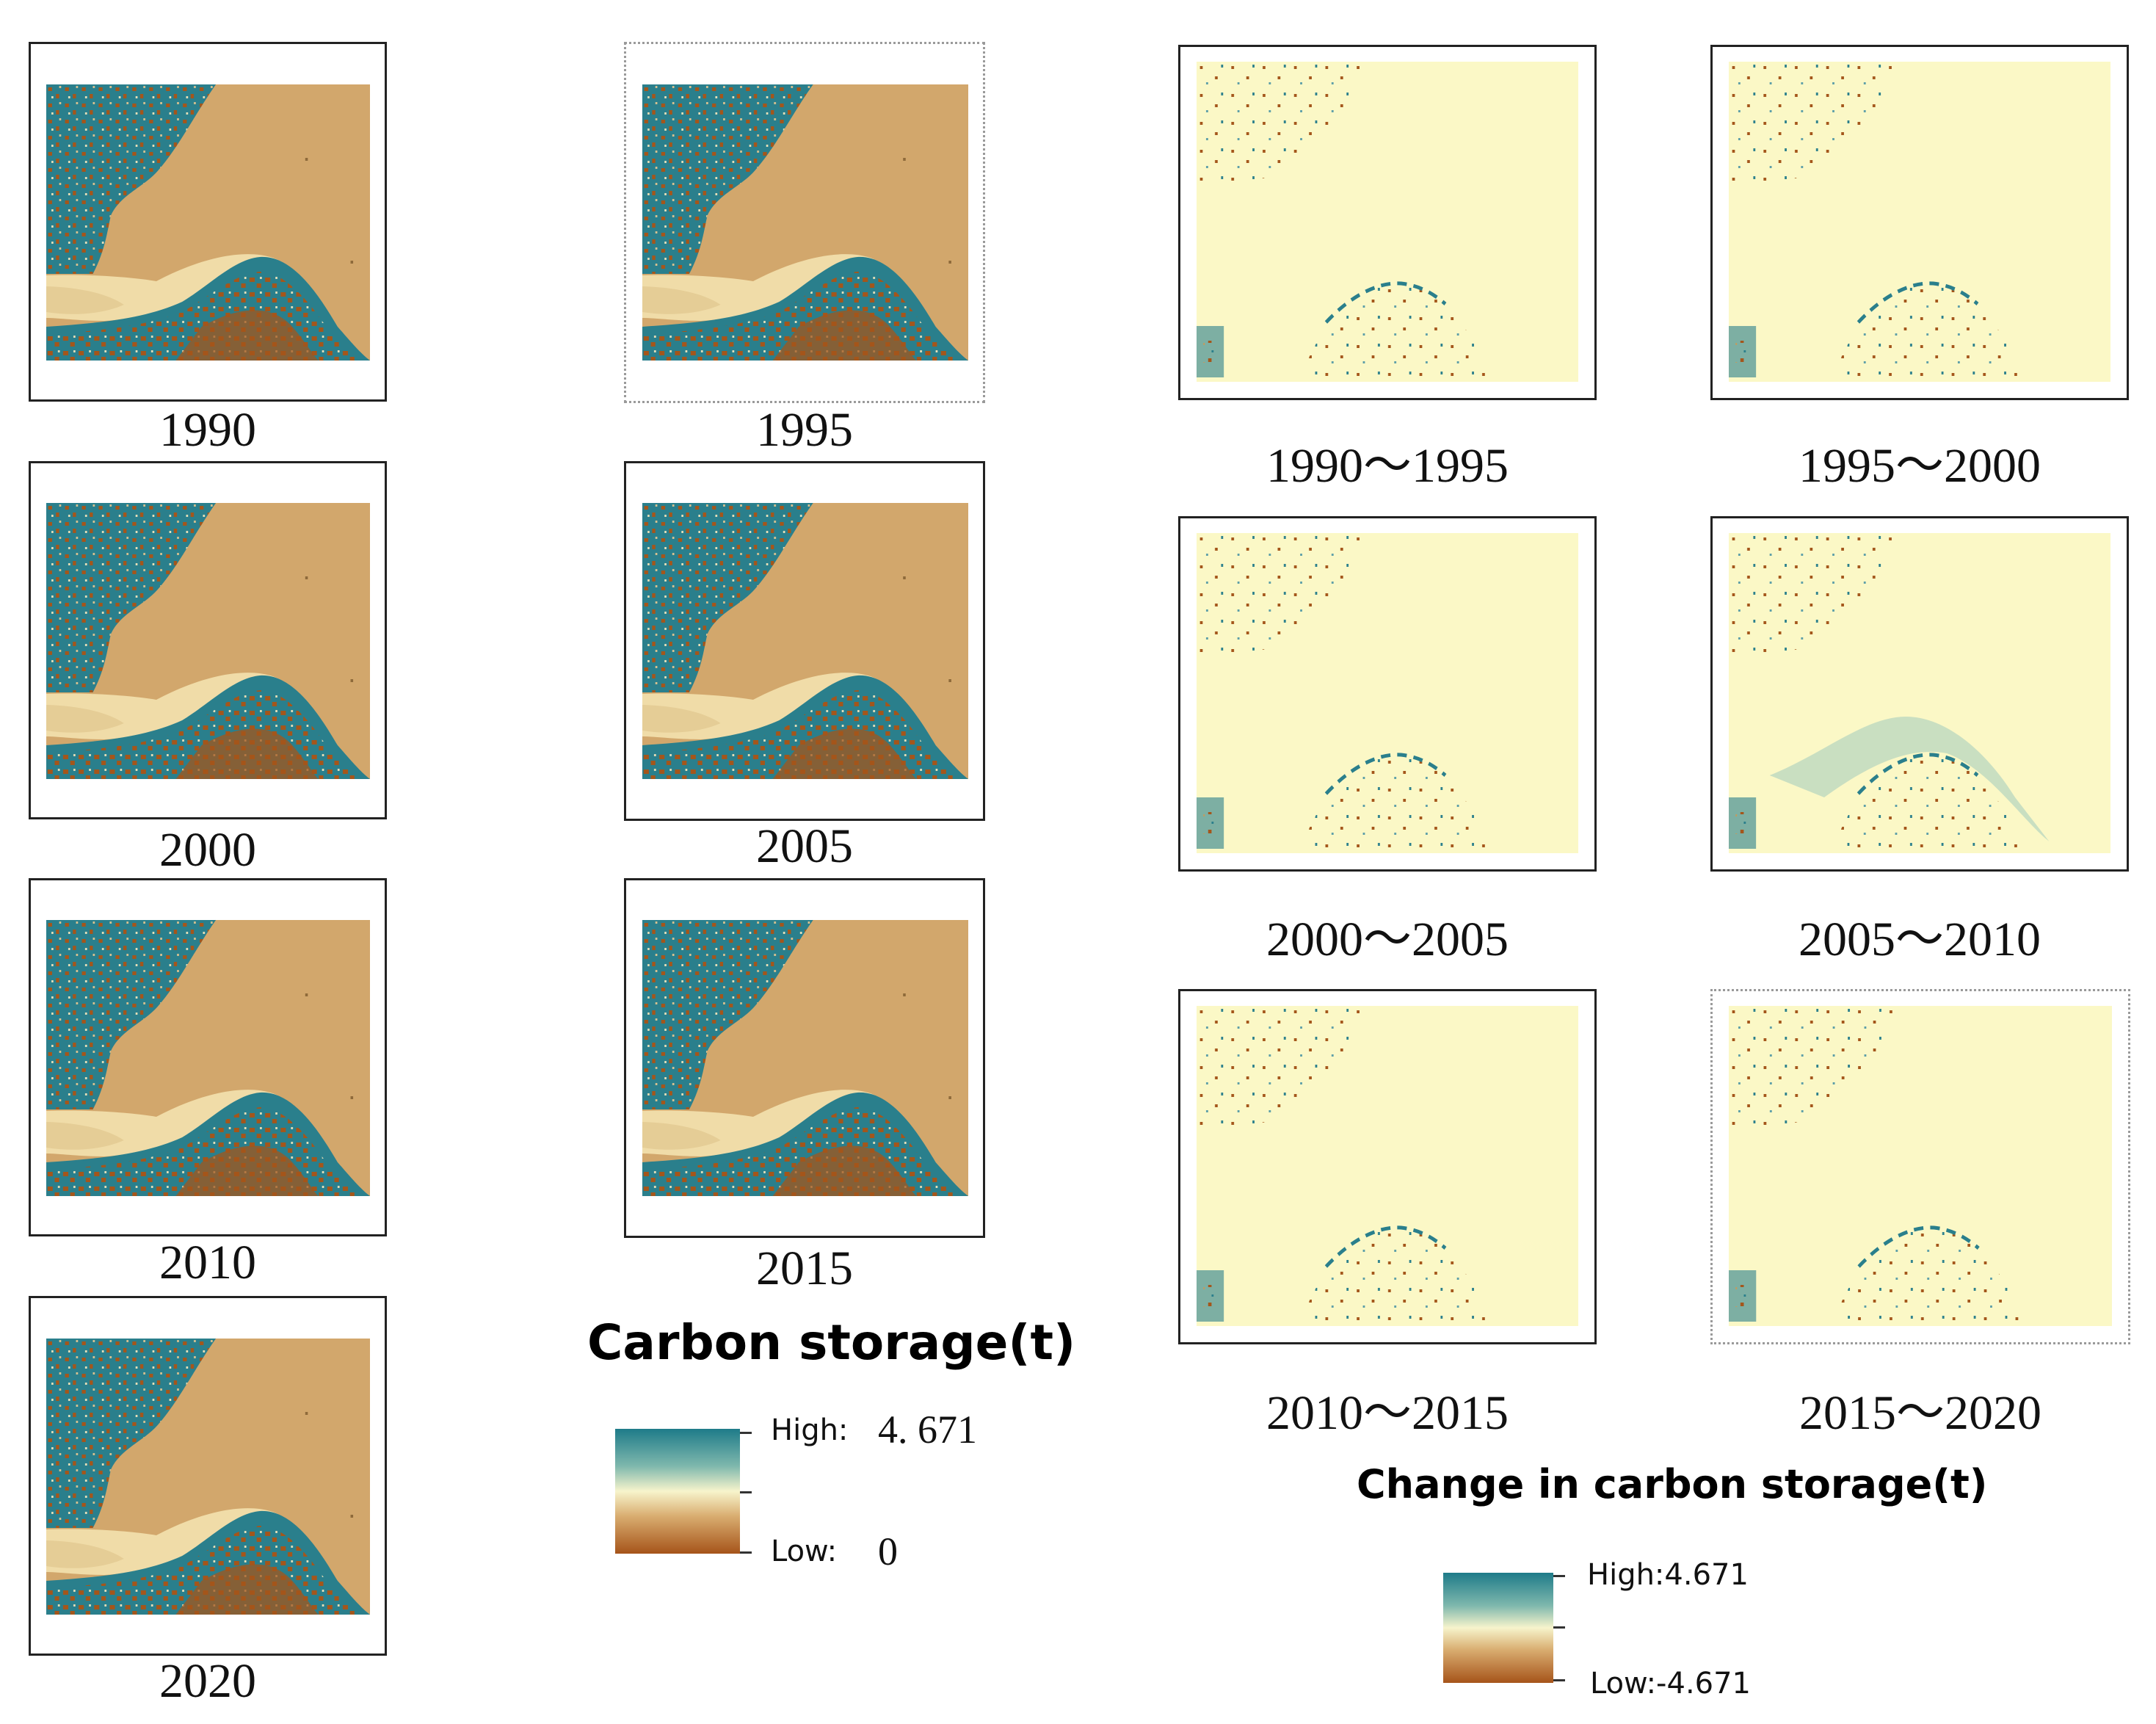 This screenshot has width=2156, height=1724. What do you see at coordinates (1498, 1628) in the screenshot?
I see `change-color-ramp` at bounding box center [1498, 1628].